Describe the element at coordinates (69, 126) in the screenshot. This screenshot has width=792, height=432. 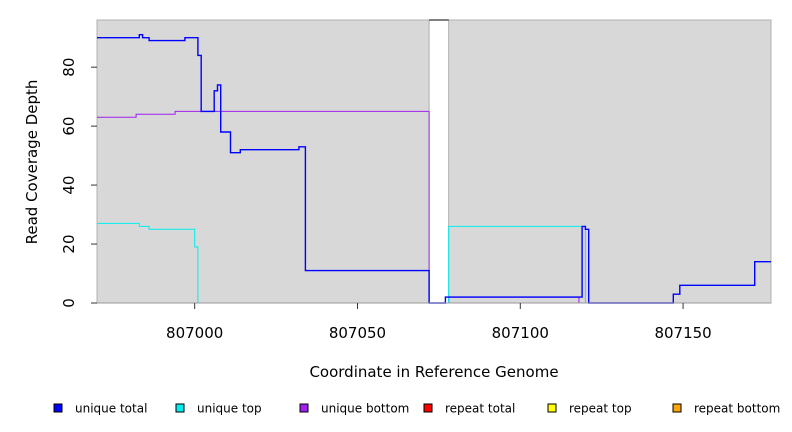
I see `y-tick-label: 60` at that location.